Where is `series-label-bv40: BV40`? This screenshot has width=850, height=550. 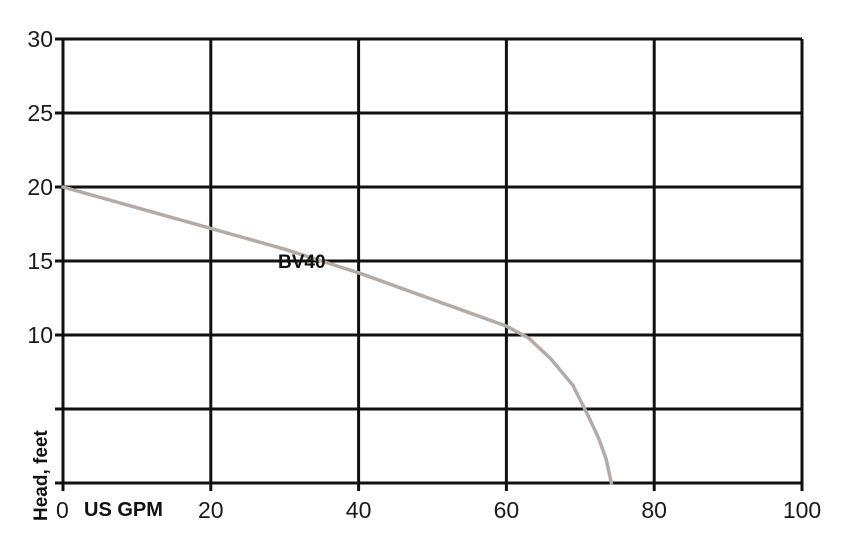 series-label-bv40: BV40 is located at coordinates (302, 262).